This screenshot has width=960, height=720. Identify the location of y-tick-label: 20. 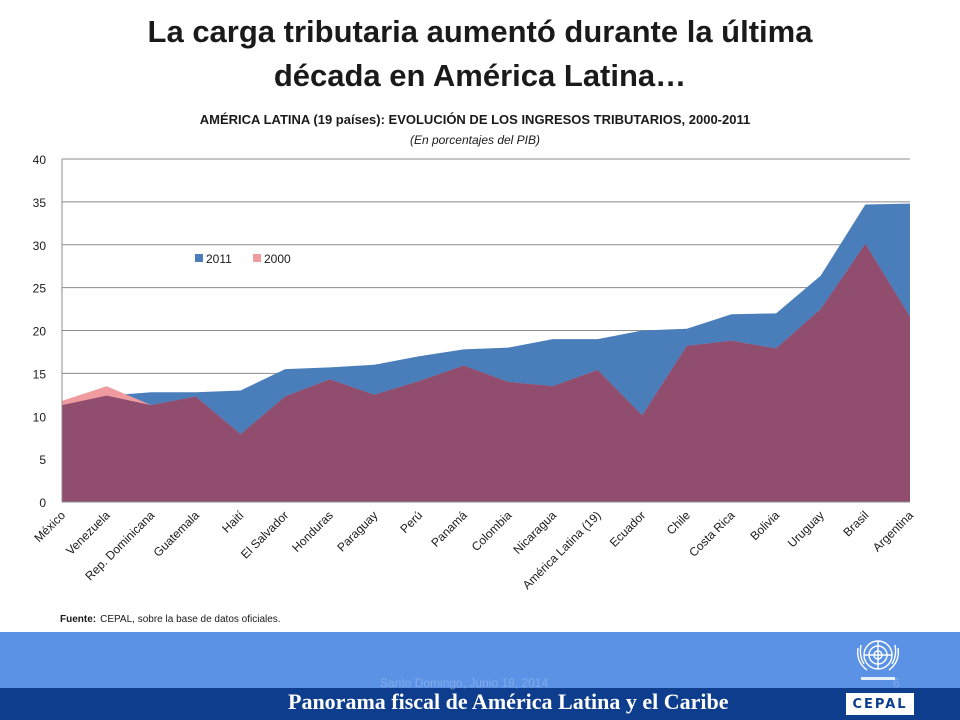
(40, 332).